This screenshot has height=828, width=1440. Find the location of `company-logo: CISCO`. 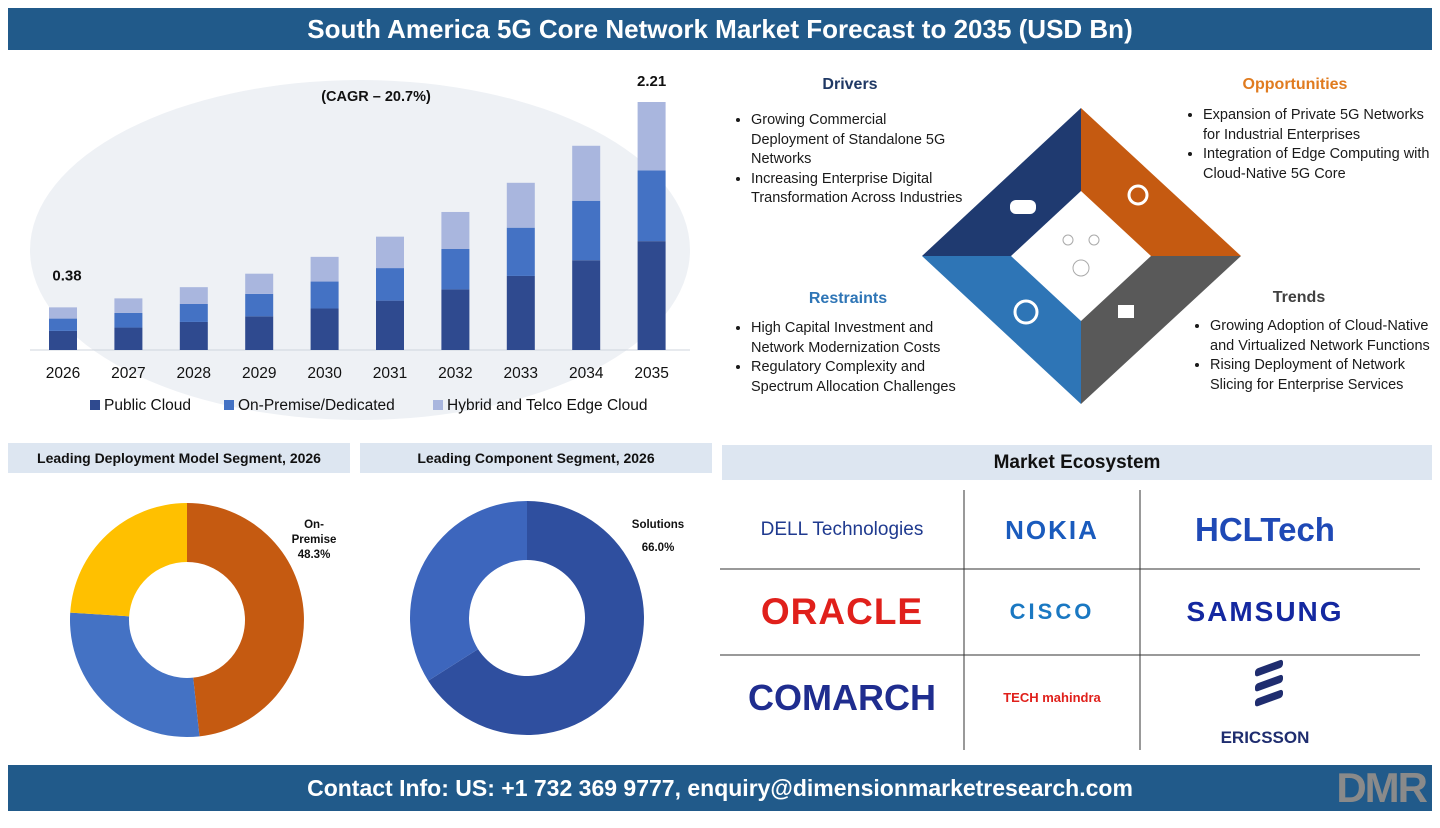

company-logo: CISCO is located at coordinates (1052, 611).